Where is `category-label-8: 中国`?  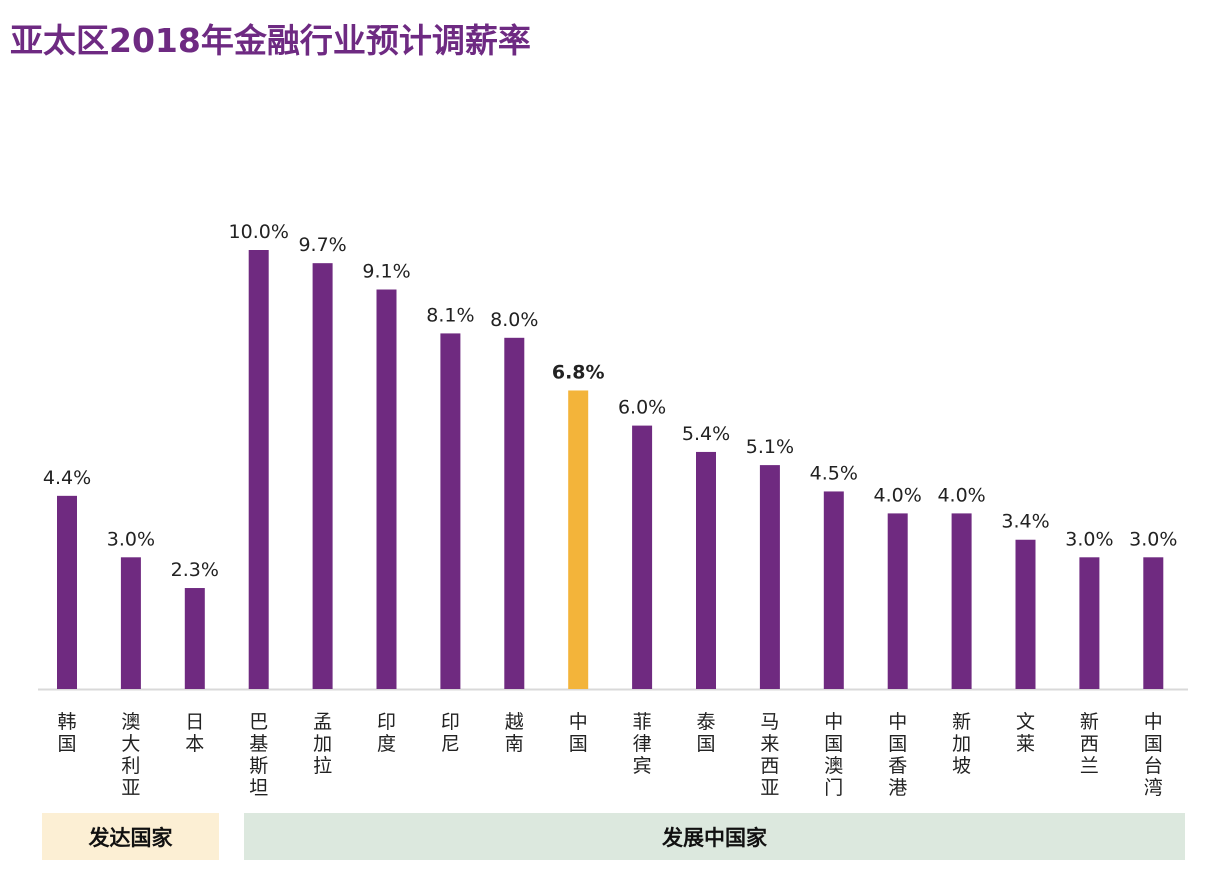
category-label-8: 中国 is located at coordinates (578, 733).